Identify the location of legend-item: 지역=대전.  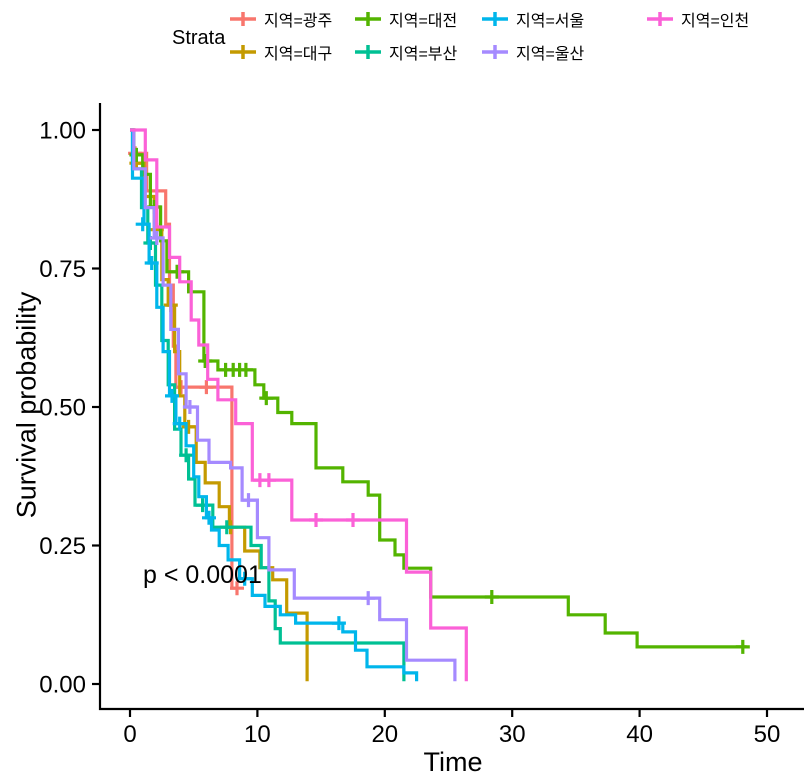
(406, 19).